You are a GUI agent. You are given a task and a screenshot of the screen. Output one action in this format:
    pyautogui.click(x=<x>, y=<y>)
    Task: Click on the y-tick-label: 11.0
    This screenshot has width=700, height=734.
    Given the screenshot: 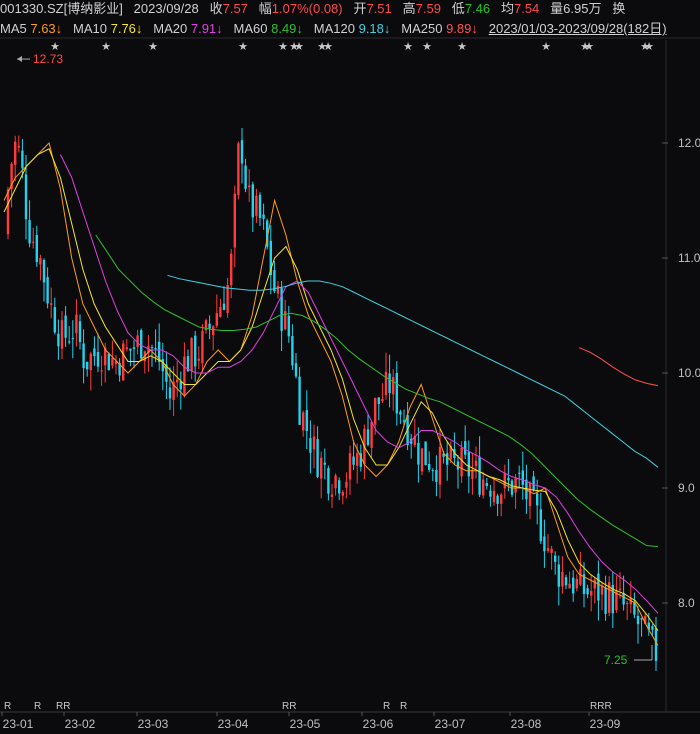 What is the action you would take?
    pyautogui.click(x=689, y=258)
    